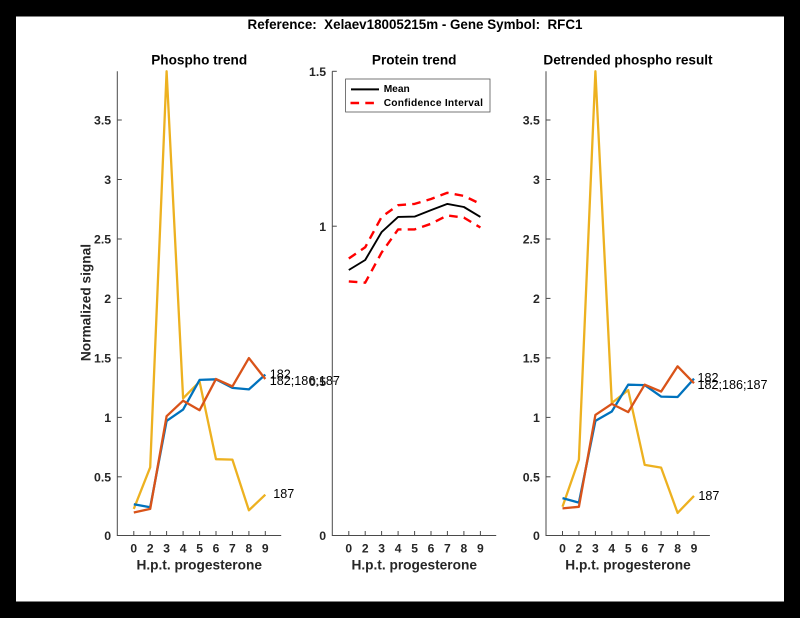 This screenshot has height=618, width=800. What do you see at coordinates (628, 59) in the screenshot?
I see `svg-text: Detrended phospho result` at bounding box center [628, 59].